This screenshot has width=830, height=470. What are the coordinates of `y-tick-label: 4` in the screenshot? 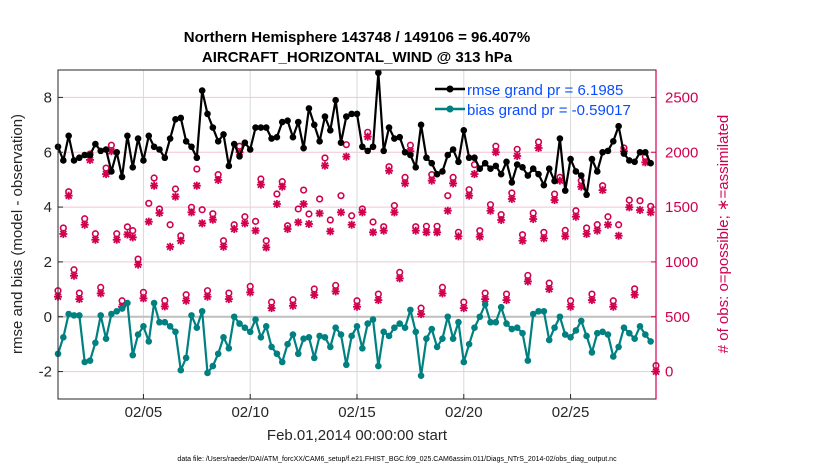 It's located at (48, 207).